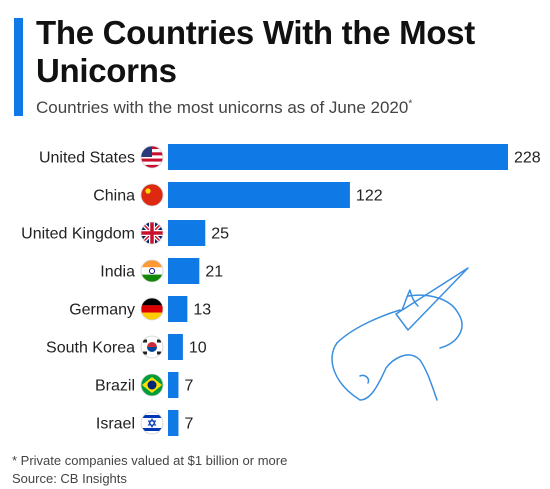 This screenshot has width=550, height=489. What do you see at coordinates (369, 196) in the screenshot?
I see `value-label: 122` at bounding box center [369, 196].